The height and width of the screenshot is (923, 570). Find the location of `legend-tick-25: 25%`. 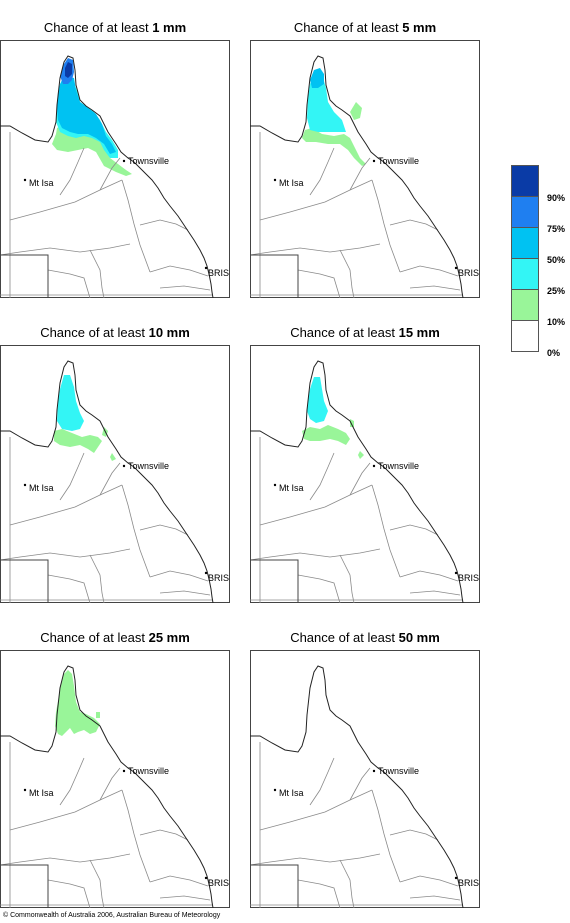

legend-tick-25: 25% is located at coordinates (556, 291).